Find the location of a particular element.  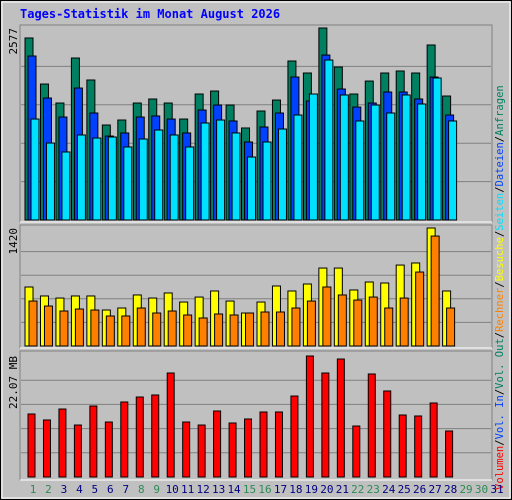

x-tick-label: 6 is located at coordinates (110, 489).